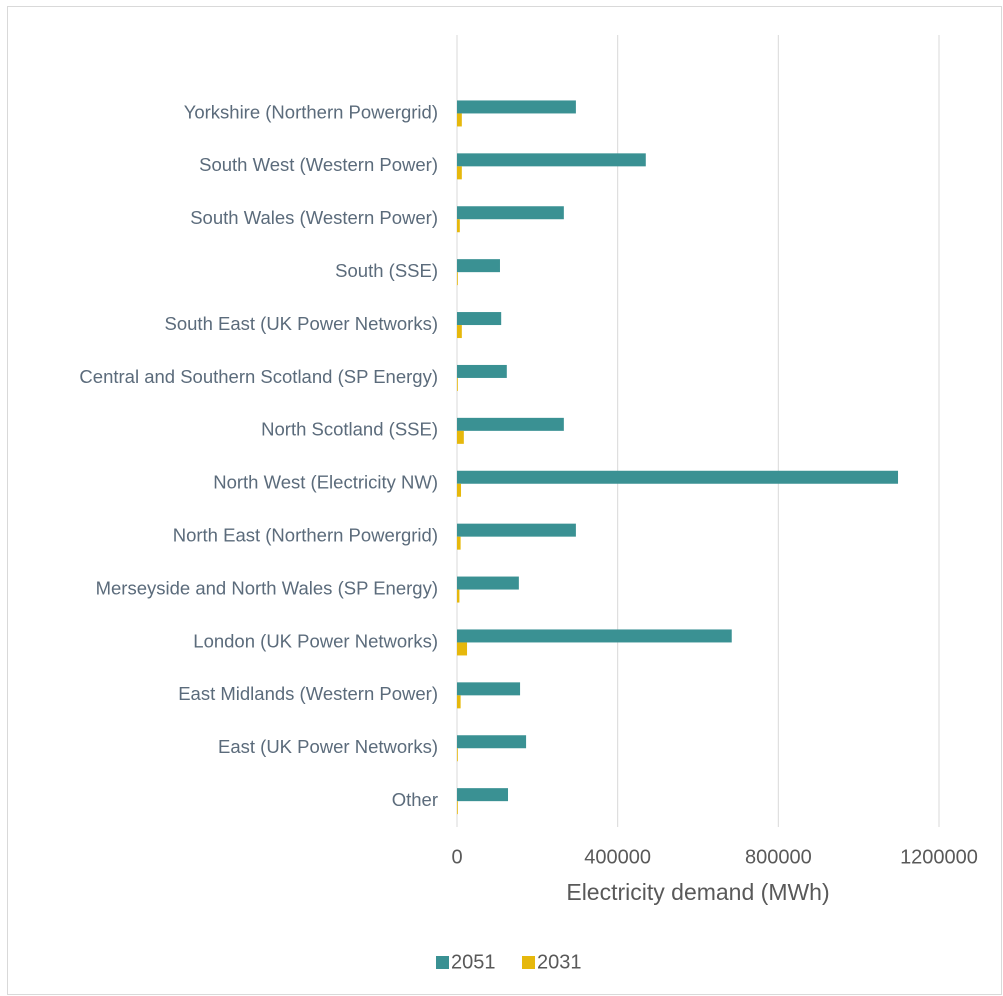 The height and width of the screenshot is (996, 1003). What do you see at coordinates (559, 962) in the screenshot?
I see `legend-label: 2031` at bounding box center [559, 962].